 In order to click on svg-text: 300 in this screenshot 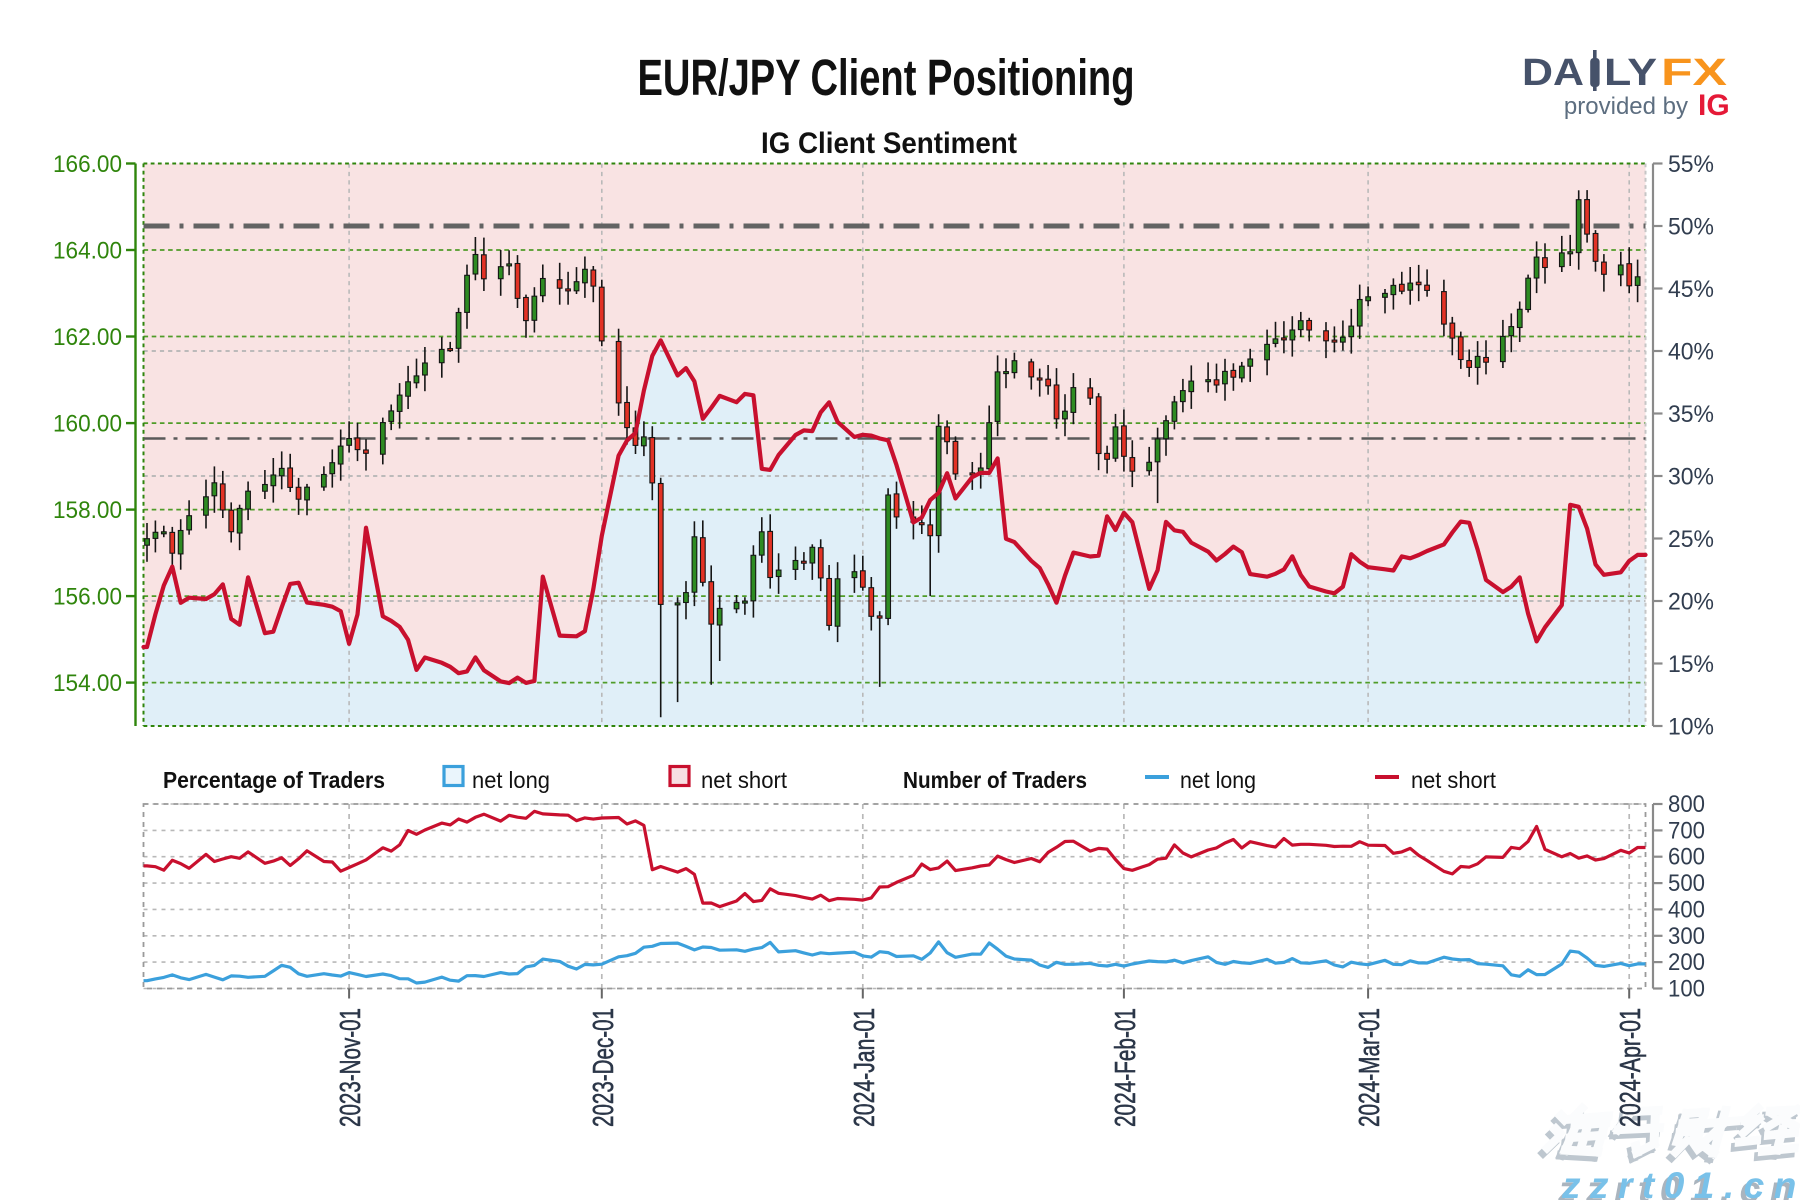, I will do `click(1686, 936)`.